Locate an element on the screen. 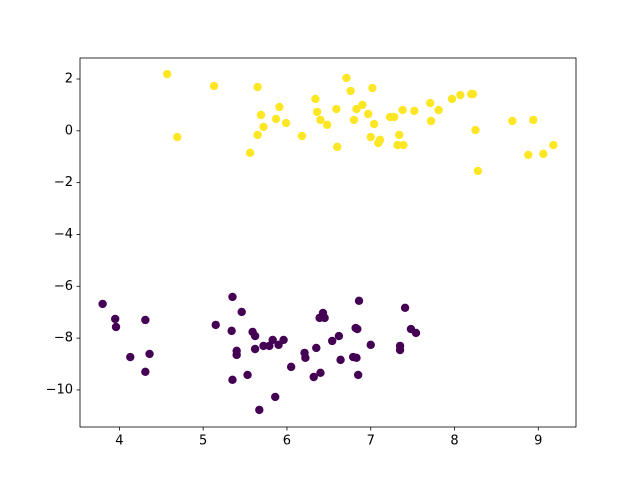  x-tick-label: 6 is located at coordinates (287, 441).